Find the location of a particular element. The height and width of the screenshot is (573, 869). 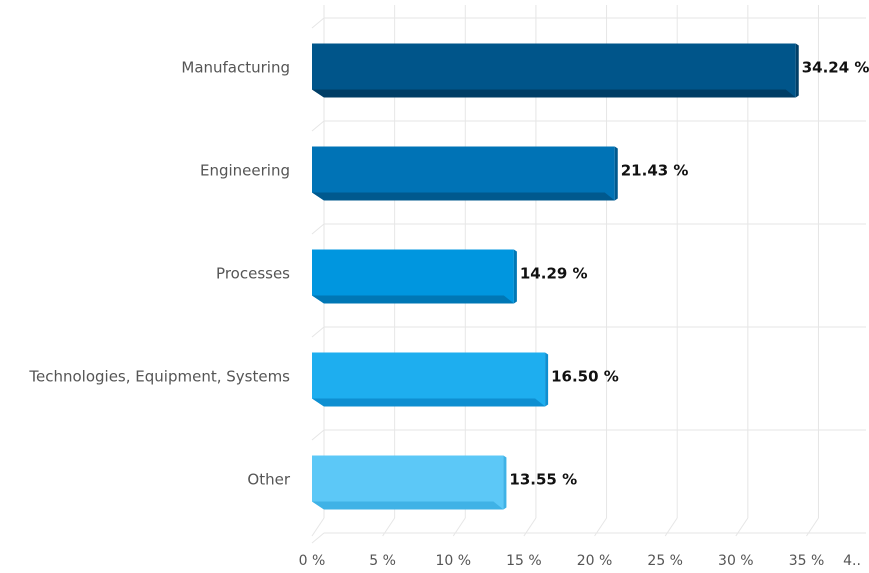

x-tick-label-10: 10 % is located at coordinates (453, 561).